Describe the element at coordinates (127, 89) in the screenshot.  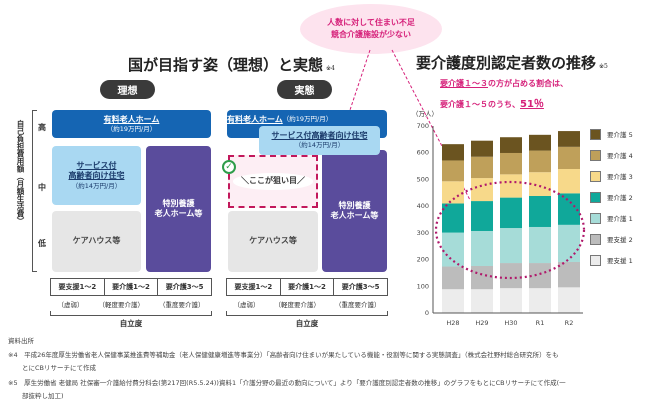
I see `ideal-label: 理想` at that location.